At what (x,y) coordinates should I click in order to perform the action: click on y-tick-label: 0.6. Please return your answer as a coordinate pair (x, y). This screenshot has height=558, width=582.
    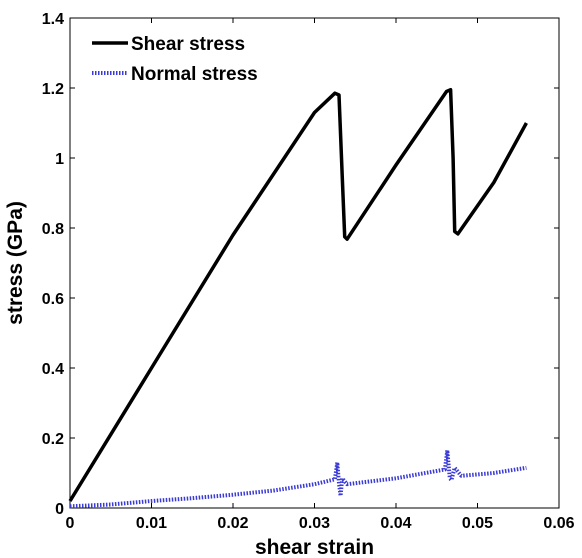
    Looking at the image, I should click on (53, 299).